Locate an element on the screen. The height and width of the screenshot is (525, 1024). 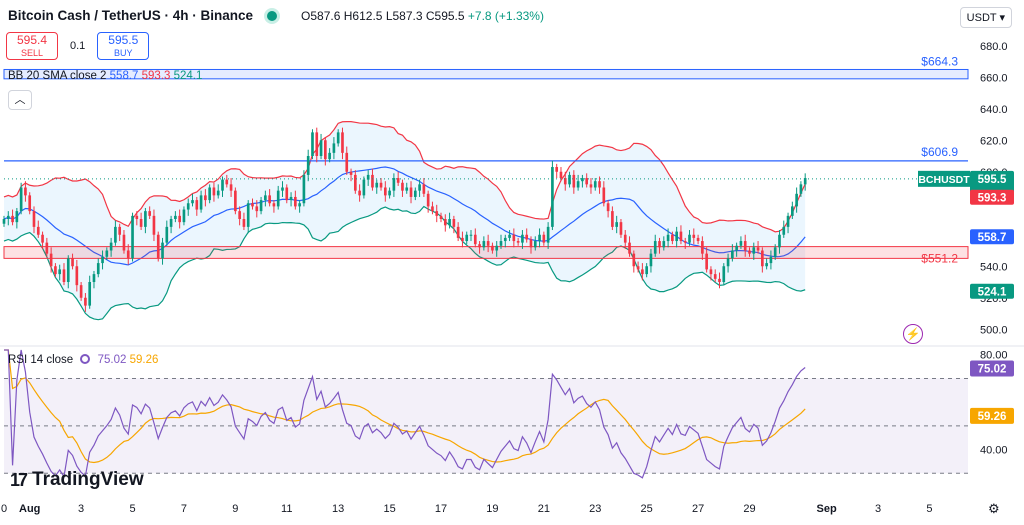
collapse-legend-button: ︿ is located at coordinates (20, 100).